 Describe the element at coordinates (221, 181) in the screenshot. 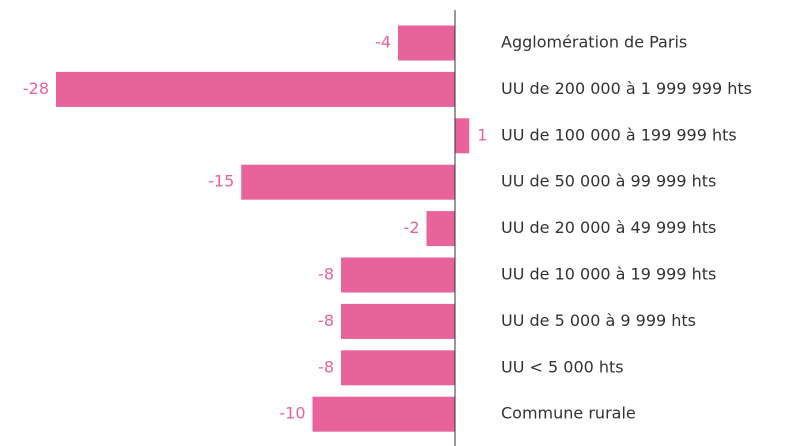

I see `value-label: -15` at that location.